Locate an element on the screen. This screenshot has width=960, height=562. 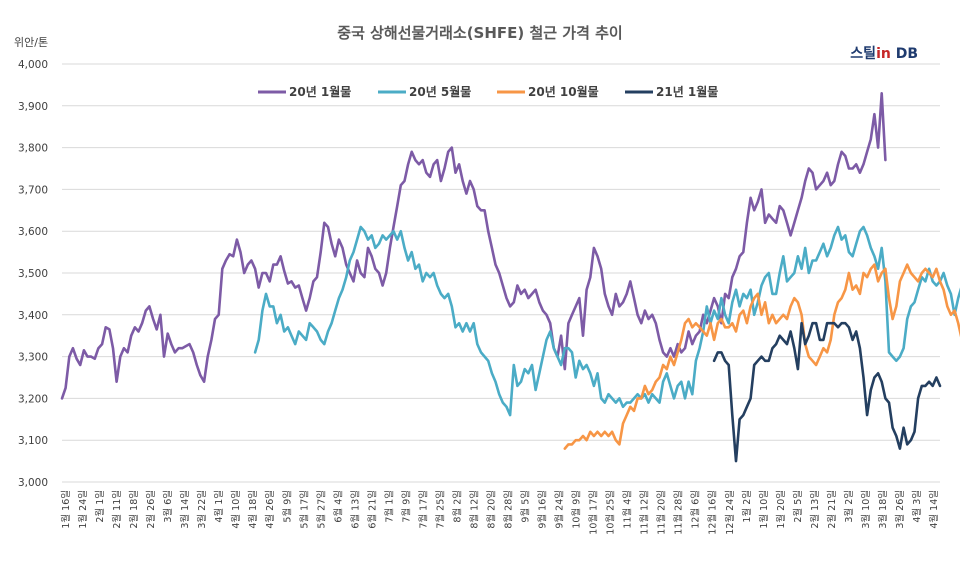
x-tick-label: 6월 21일 is located at coordinates (372, 509).